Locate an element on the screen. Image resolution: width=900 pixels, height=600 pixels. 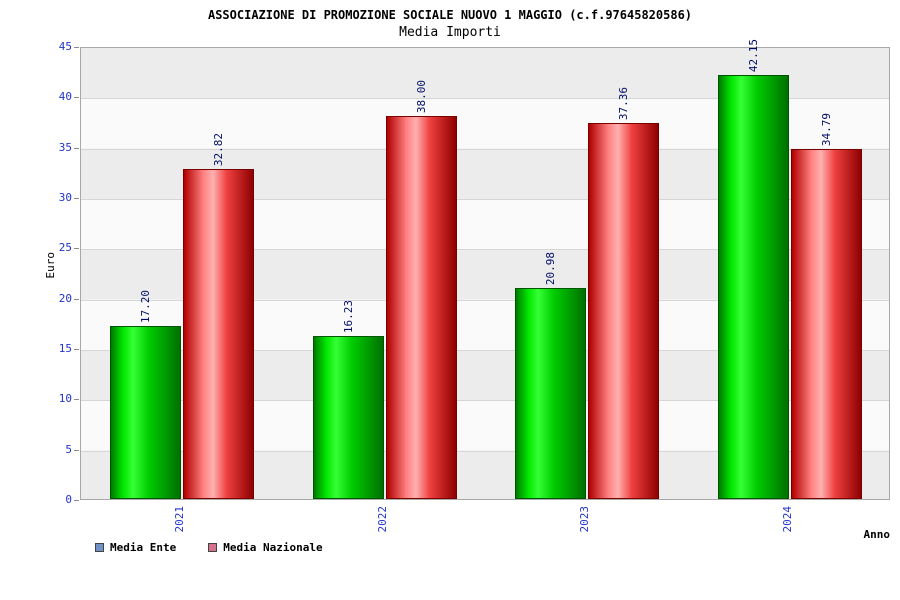
x-tick-label: 2023 is located at coordinates (585, 519).